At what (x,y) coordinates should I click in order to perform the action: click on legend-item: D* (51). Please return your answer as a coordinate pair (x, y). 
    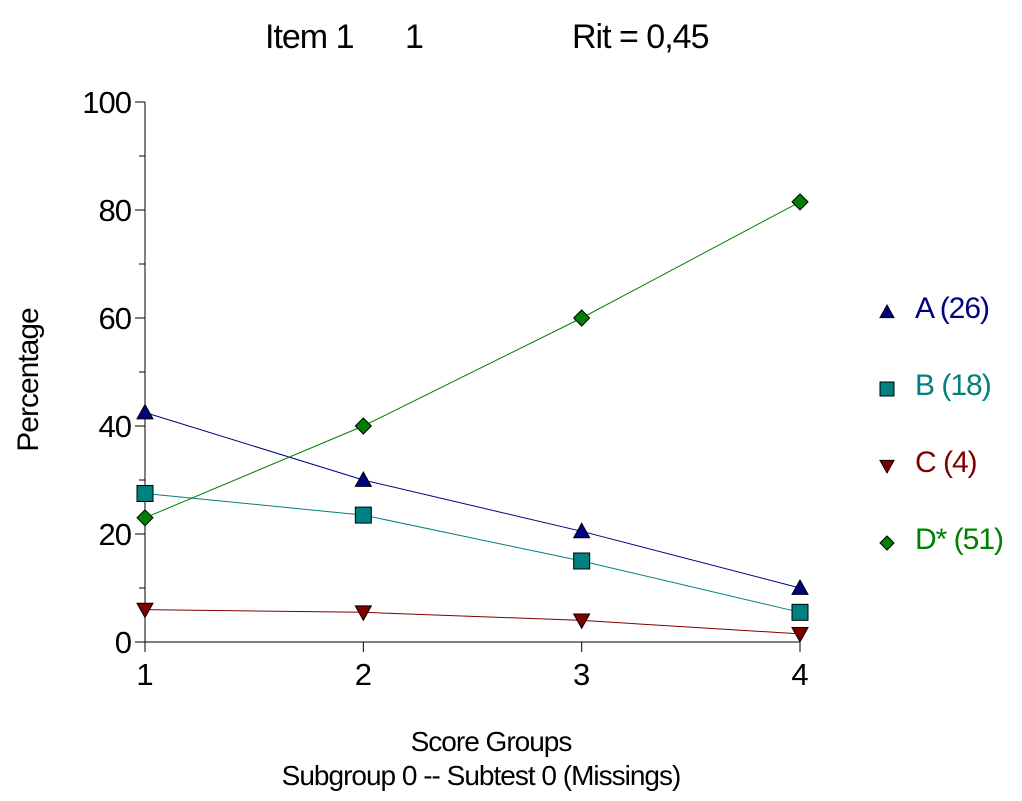
    Looking at the image, I should click on (948, 541).